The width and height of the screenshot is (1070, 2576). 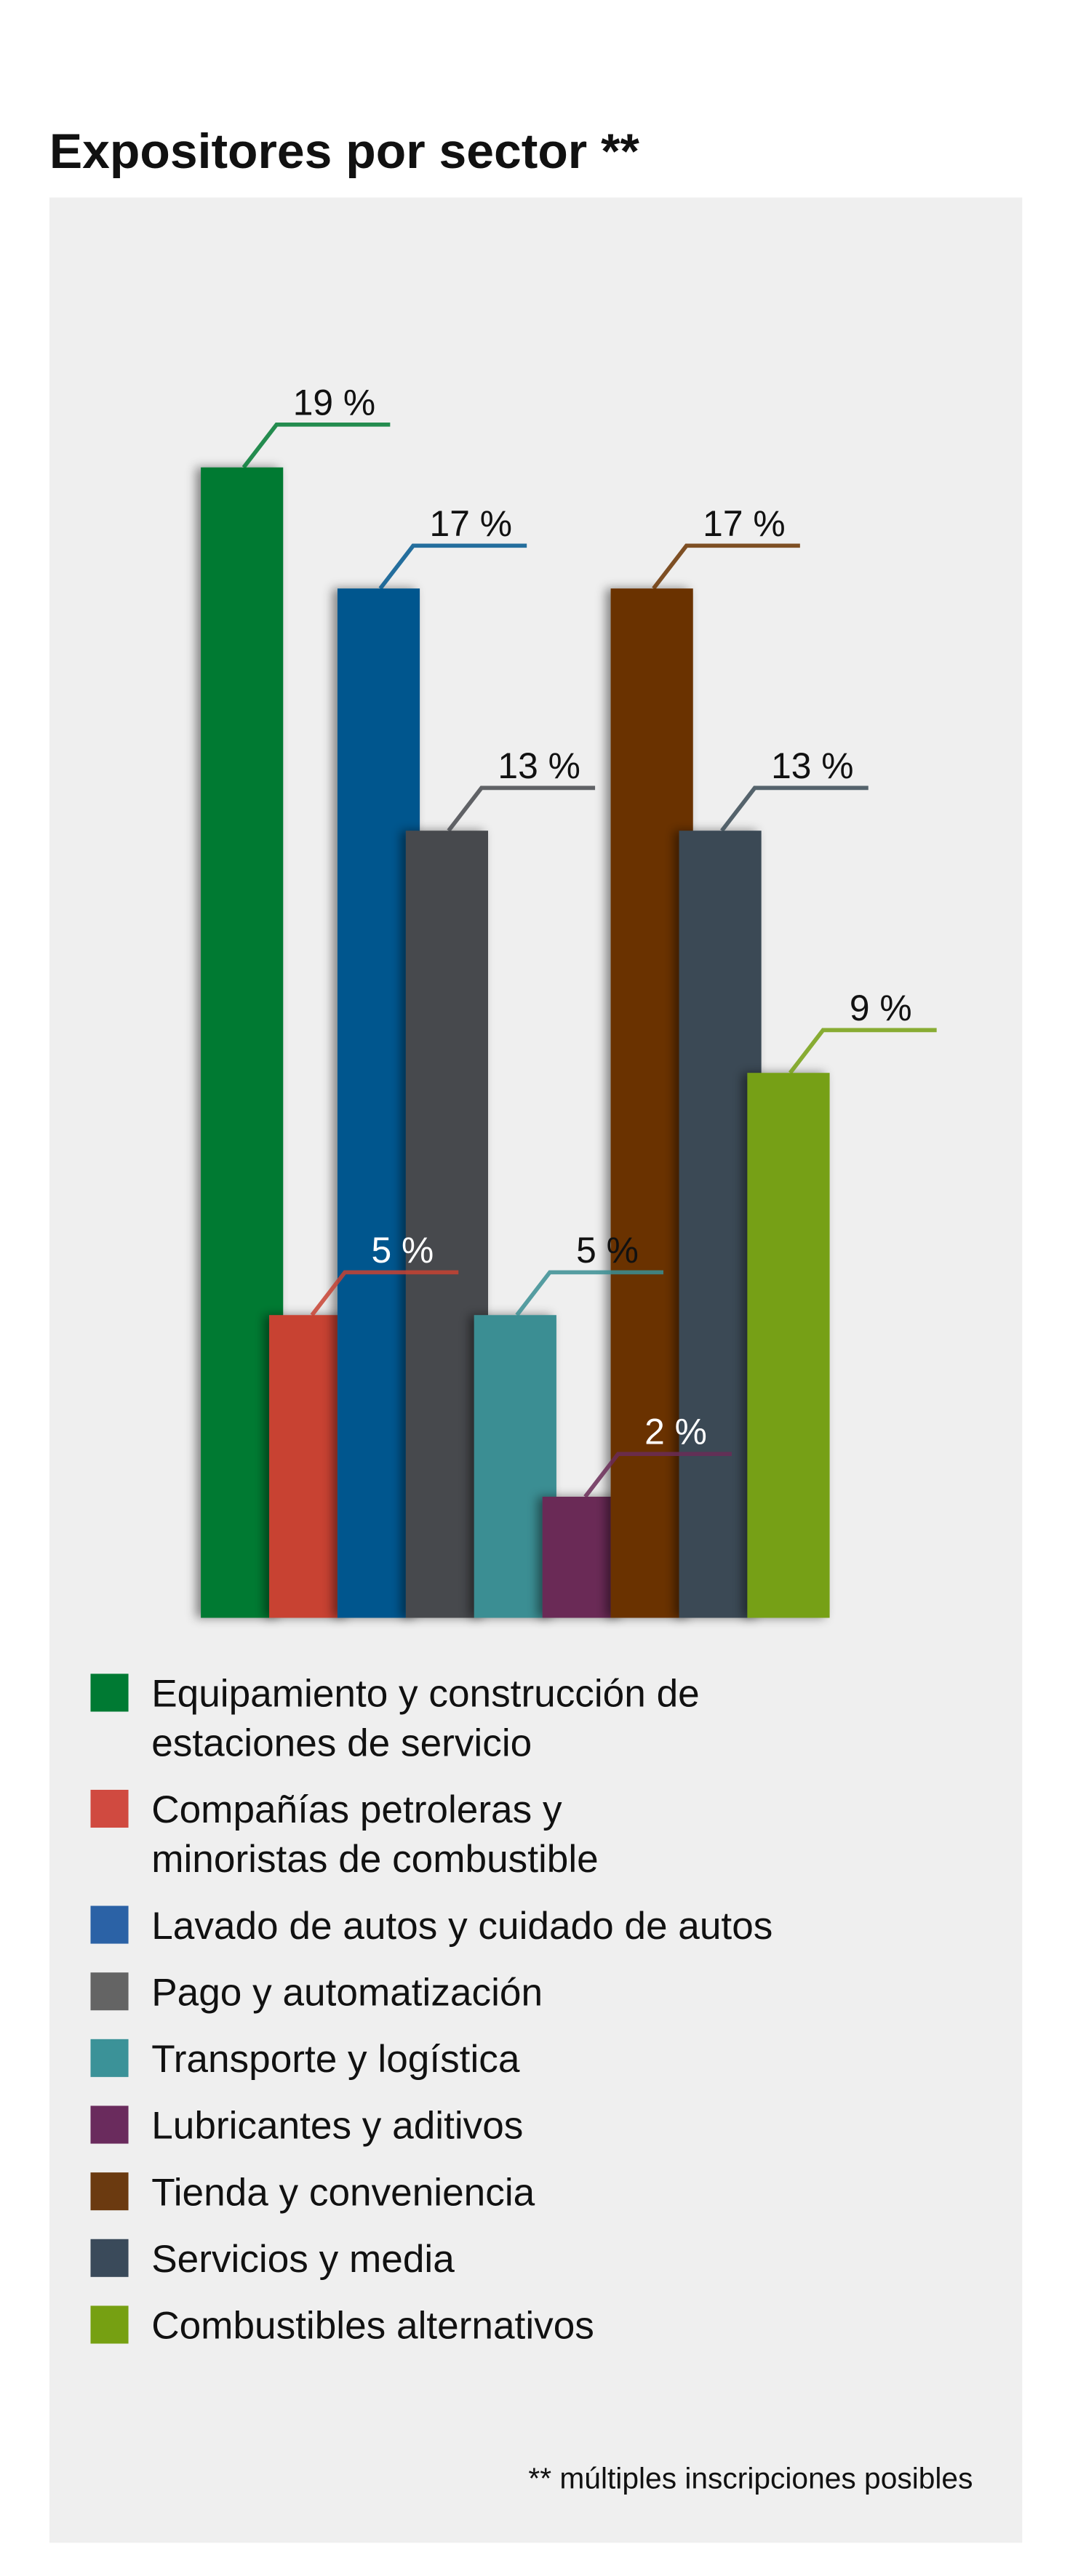 I want to click on legend-line: Servicios y media, so click(x=303, y=2259).